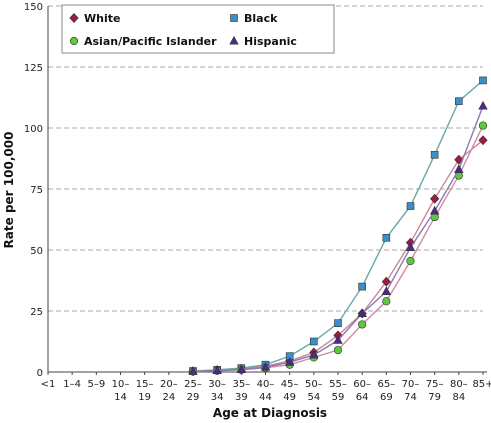 This screenshot has height=423, width=491. I want to click on y-tick-label: 75, so click(36, 190).